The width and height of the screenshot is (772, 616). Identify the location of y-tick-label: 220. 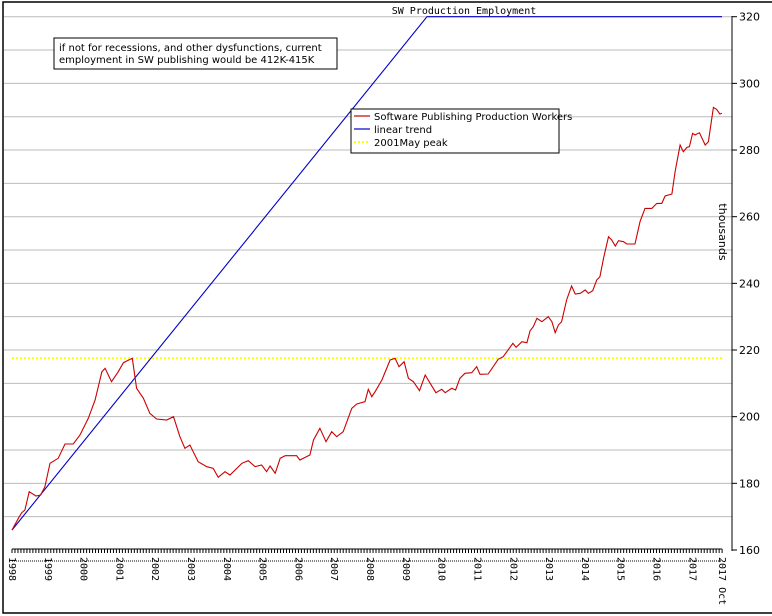
(749, 350).